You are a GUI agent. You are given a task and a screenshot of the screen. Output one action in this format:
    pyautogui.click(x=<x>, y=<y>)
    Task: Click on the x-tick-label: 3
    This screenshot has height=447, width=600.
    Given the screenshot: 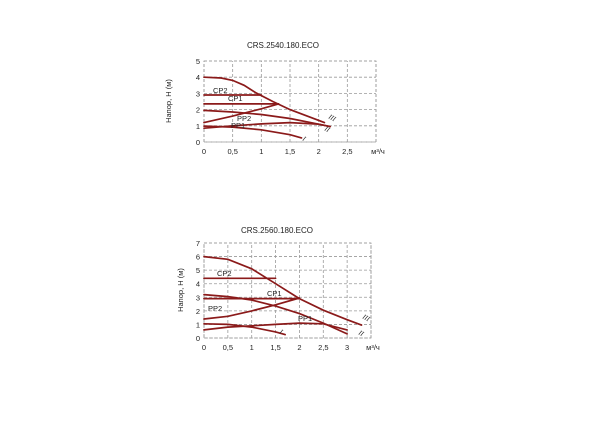 What is the action you would take?
    pyautogui.click(x=347, y=347)
    